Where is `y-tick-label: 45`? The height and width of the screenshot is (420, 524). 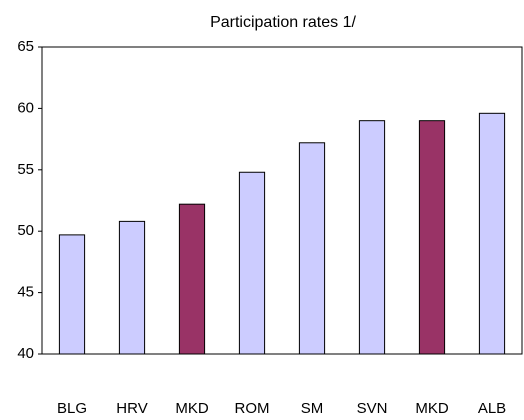
y-tick-label: 45 is located at coordinates (25, 292).